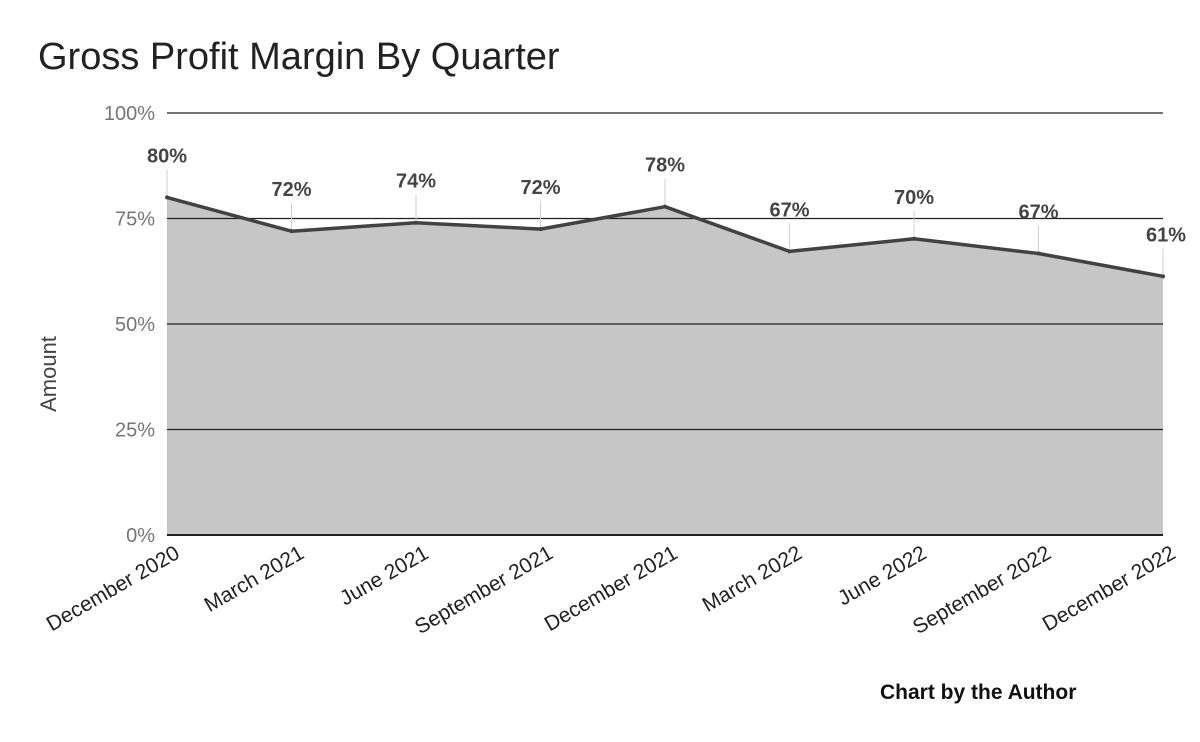  What do you see at coordinates (135, 431) in the screenshot?
I see `y-tick-label: 25%` at bounding box center [135, 431].